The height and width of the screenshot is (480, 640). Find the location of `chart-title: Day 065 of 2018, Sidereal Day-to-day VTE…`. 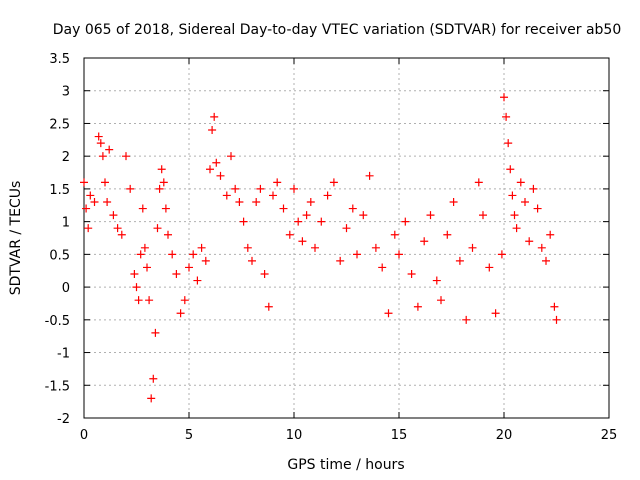

chart-title: Day 065 of 2018, Sidereal Day-to-day VTE… is located at coordinates (337, 30).